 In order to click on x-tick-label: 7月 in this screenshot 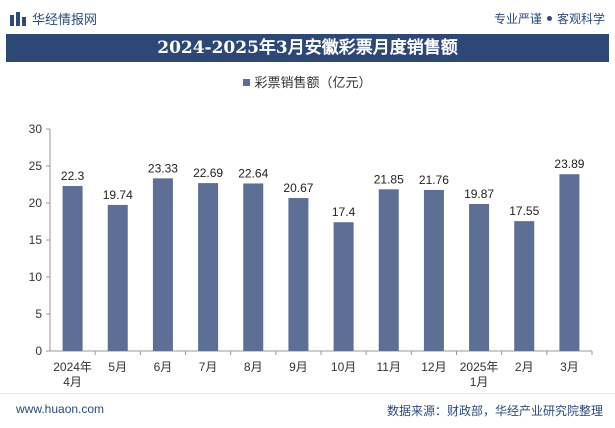, I will do `click(208, 367)`.